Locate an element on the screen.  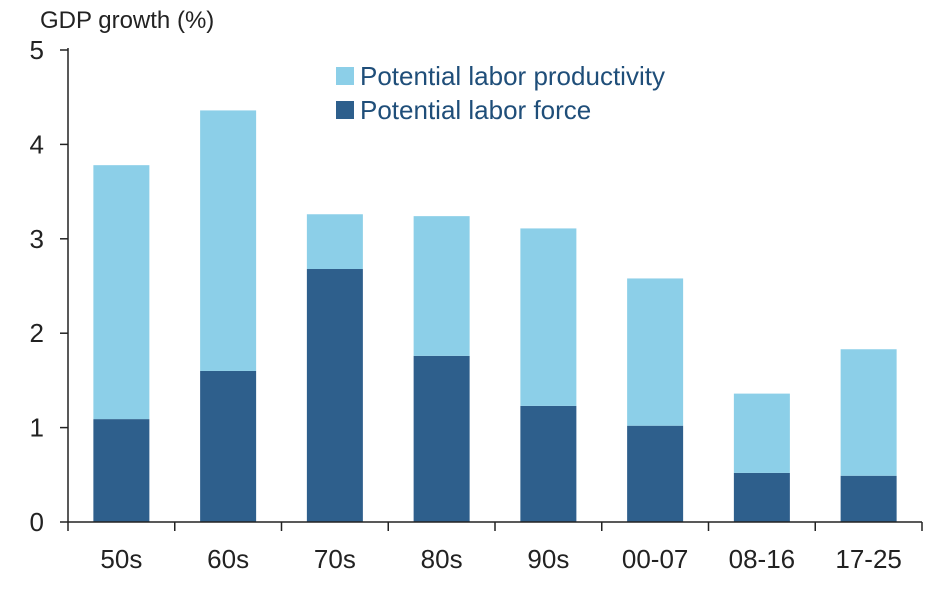
bar-labor-productivity-70s is located at coordinates (334, 242).